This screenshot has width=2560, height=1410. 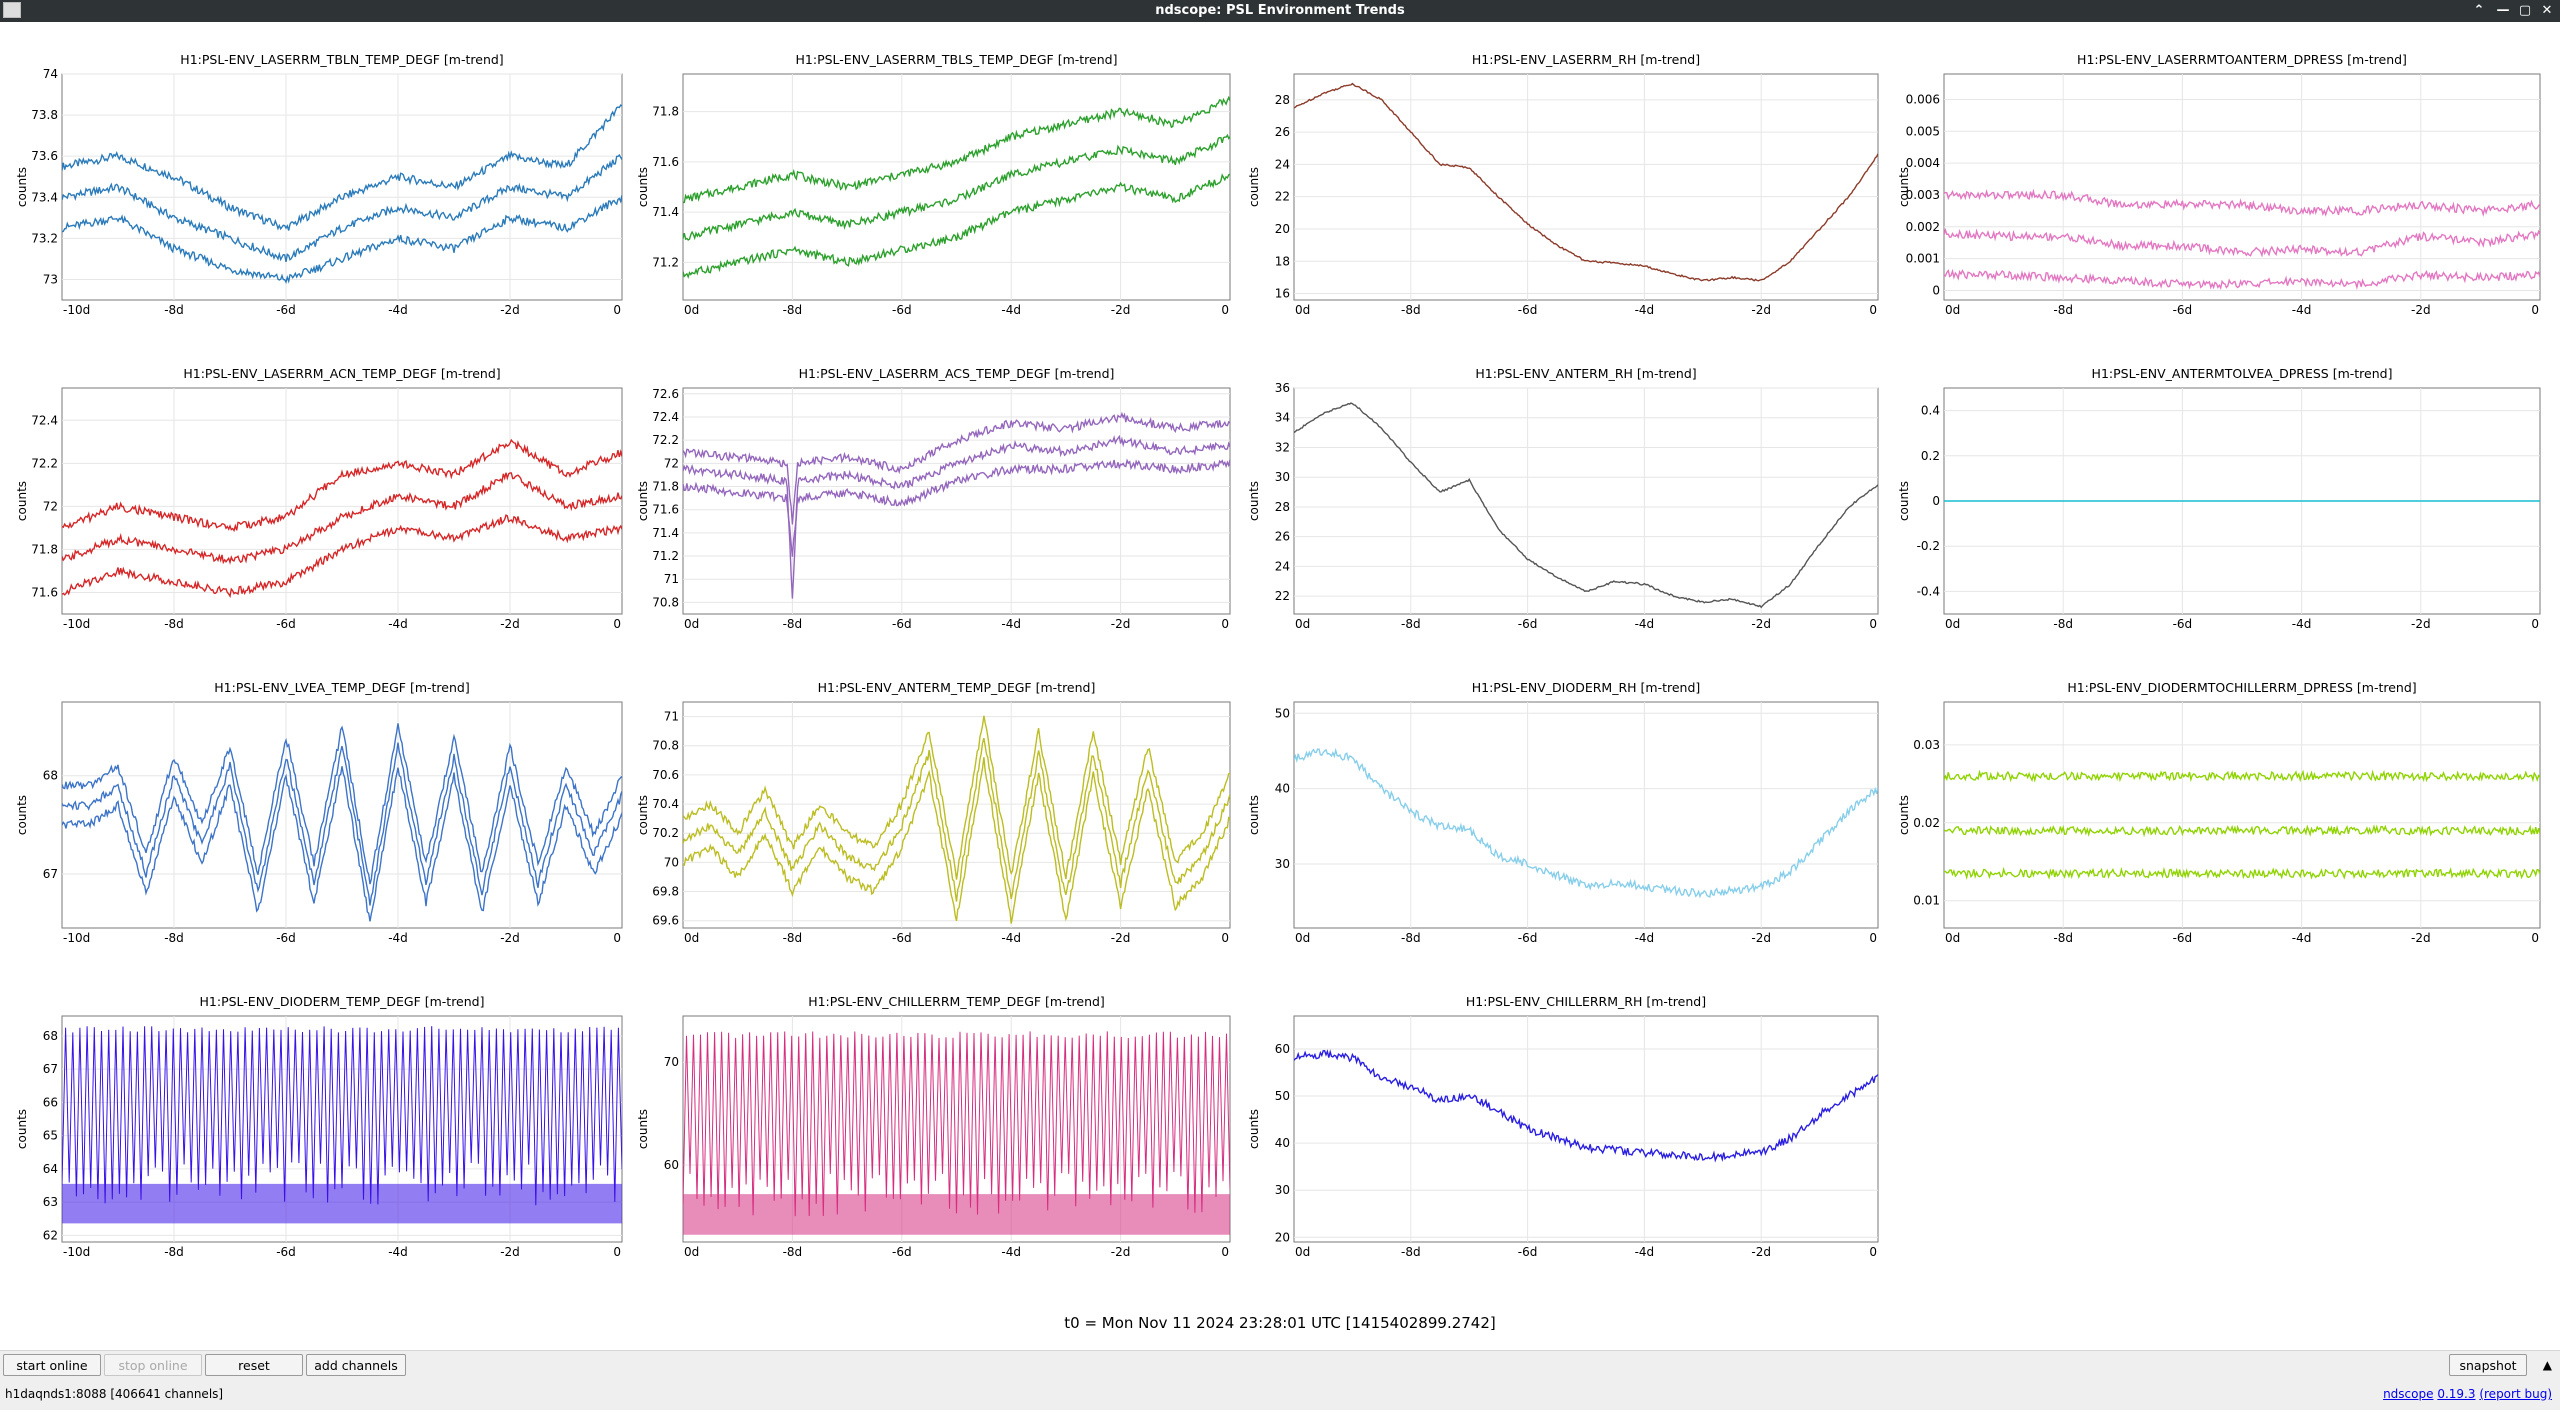 I want to click on app-icon, so click(x=12, y=10).